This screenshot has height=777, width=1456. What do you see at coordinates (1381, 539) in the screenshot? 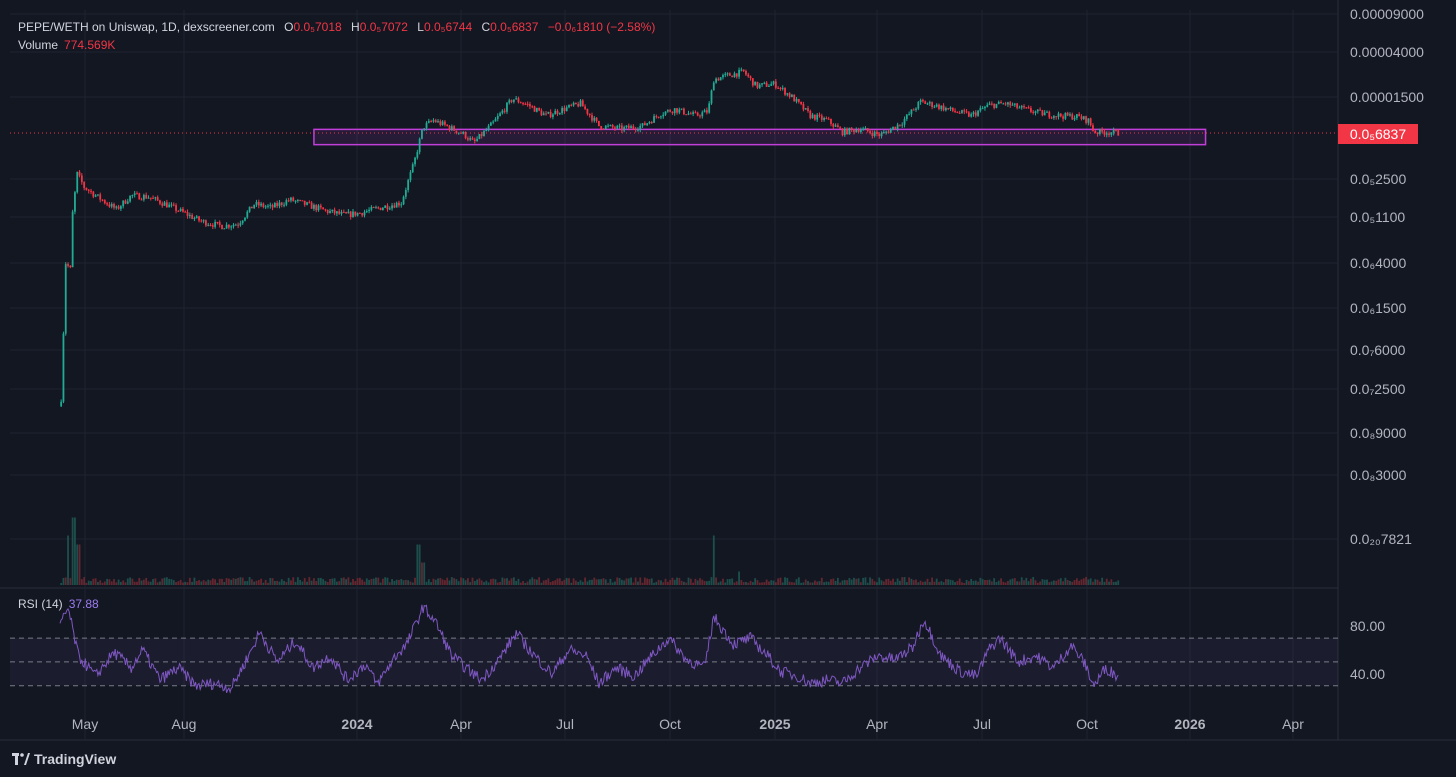
I see `y-tick-label: 0.0₂₀7821` at bounding box center [1381, 539].